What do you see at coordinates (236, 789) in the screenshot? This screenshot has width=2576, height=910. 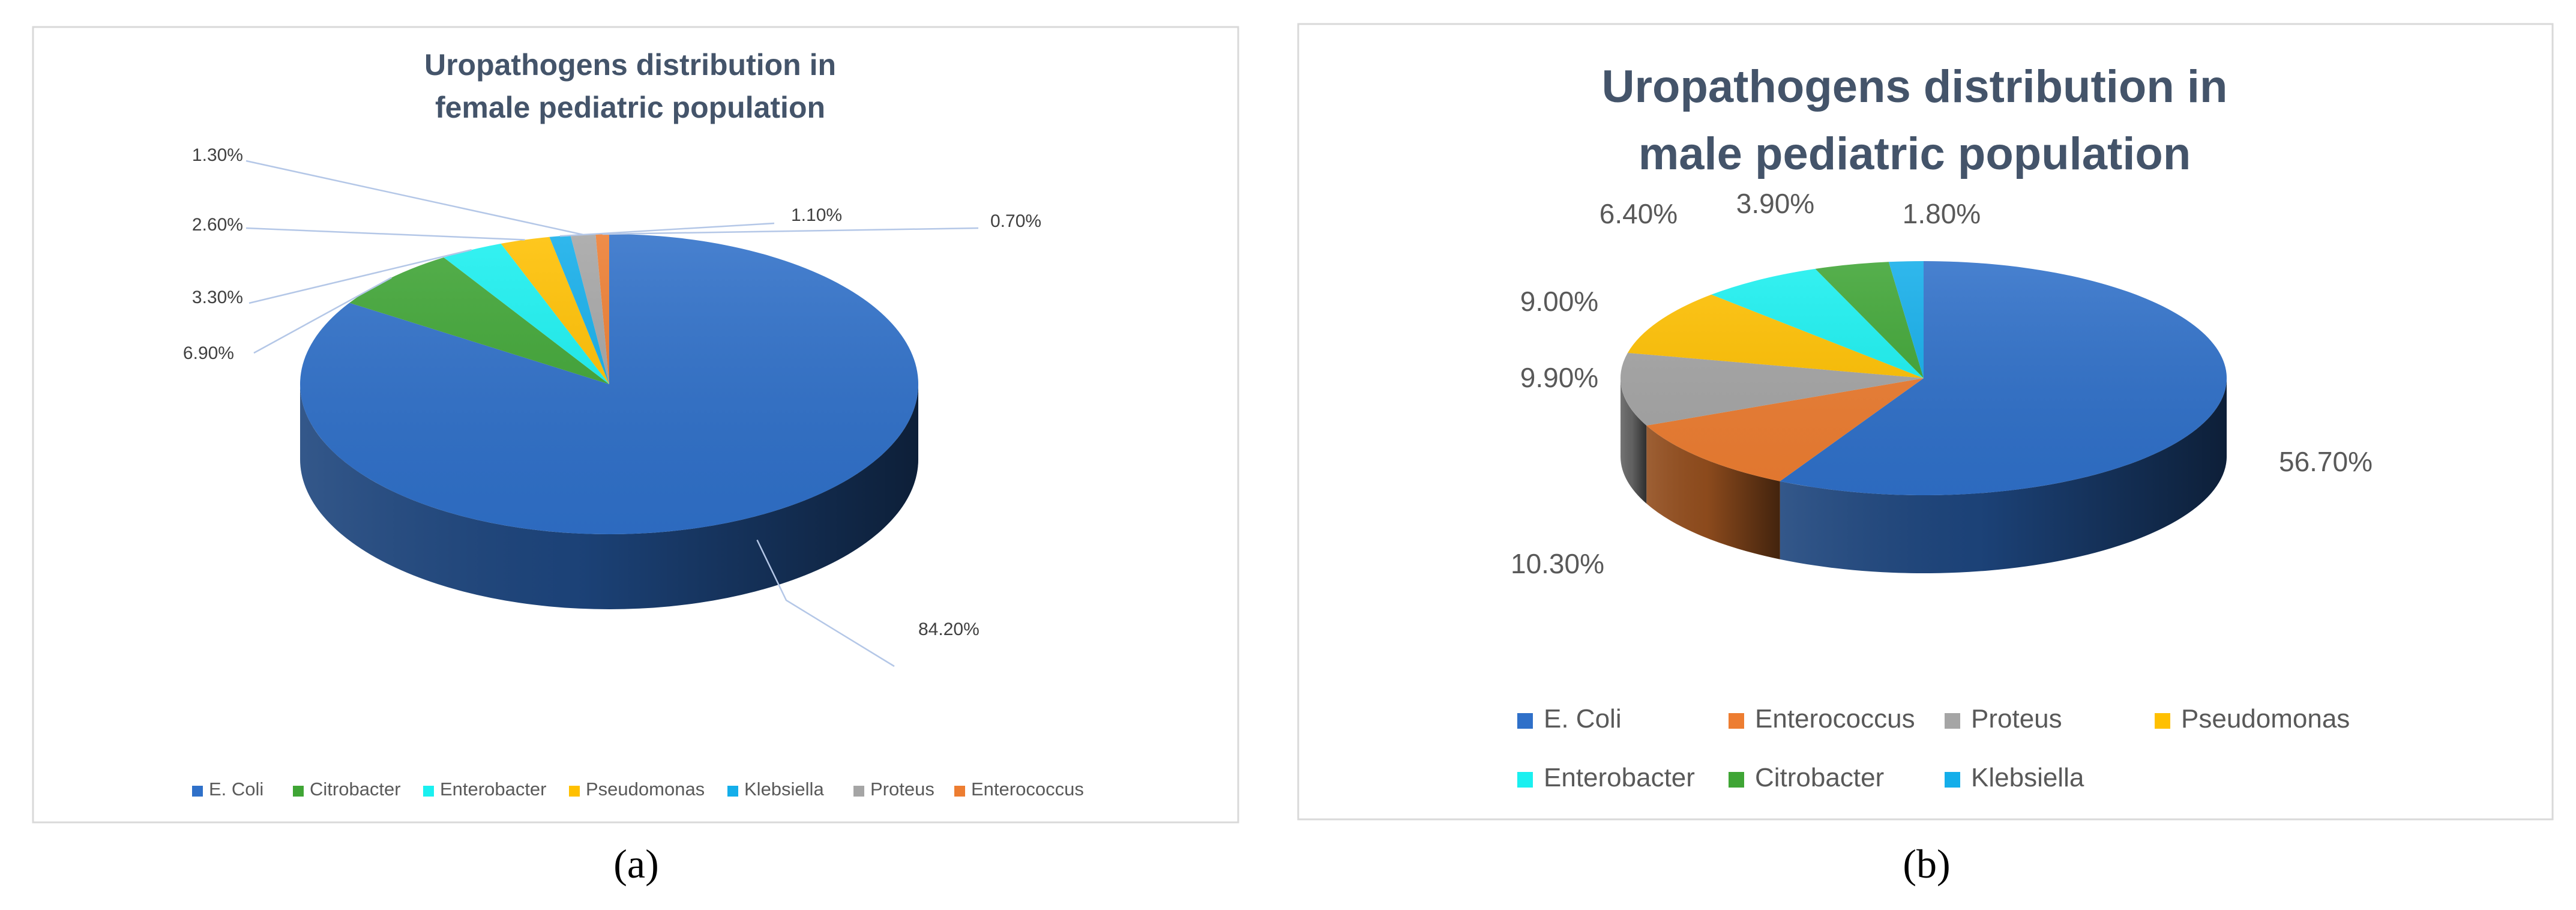 I see `chart-a-legend-label-e-coli: E. Coli` at bounding box center [236, 789].